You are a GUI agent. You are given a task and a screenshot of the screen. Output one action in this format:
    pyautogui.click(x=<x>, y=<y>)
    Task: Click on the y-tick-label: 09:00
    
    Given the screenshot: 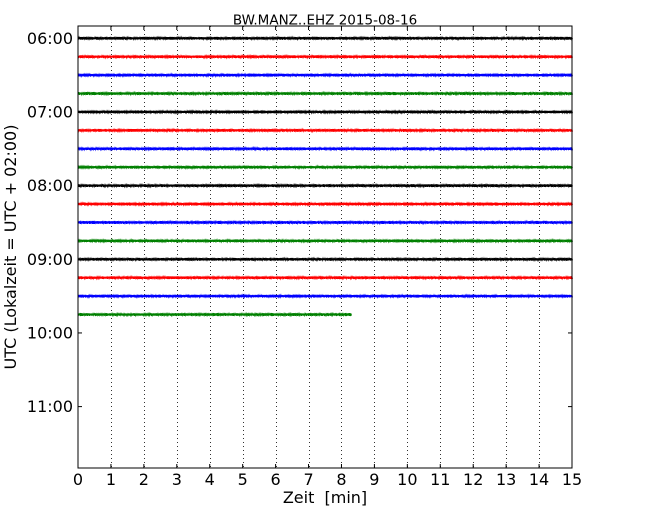 What is the action you would take?
    pyautogui.click(x=50, y=259)
    